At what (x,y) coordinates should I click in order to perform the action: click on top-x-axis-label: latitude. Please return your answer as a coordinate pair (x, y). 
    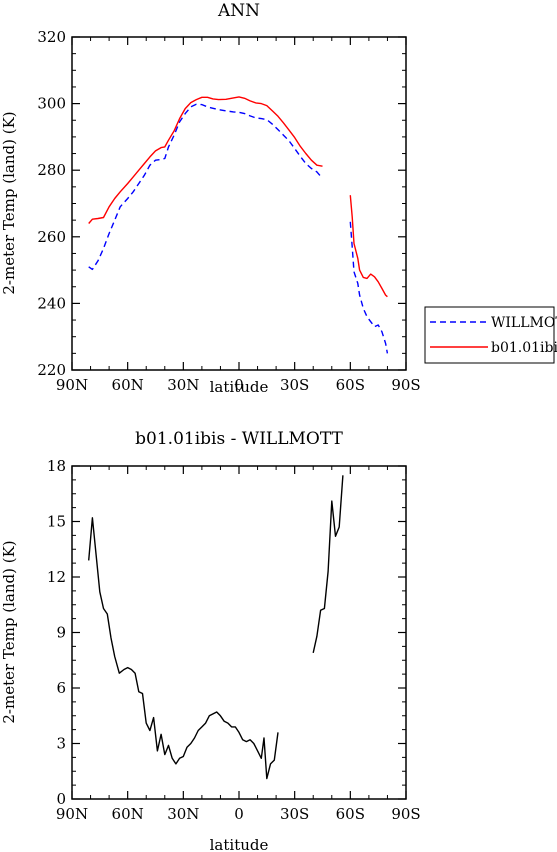
    Looking at the image, I should click on (239, 387).